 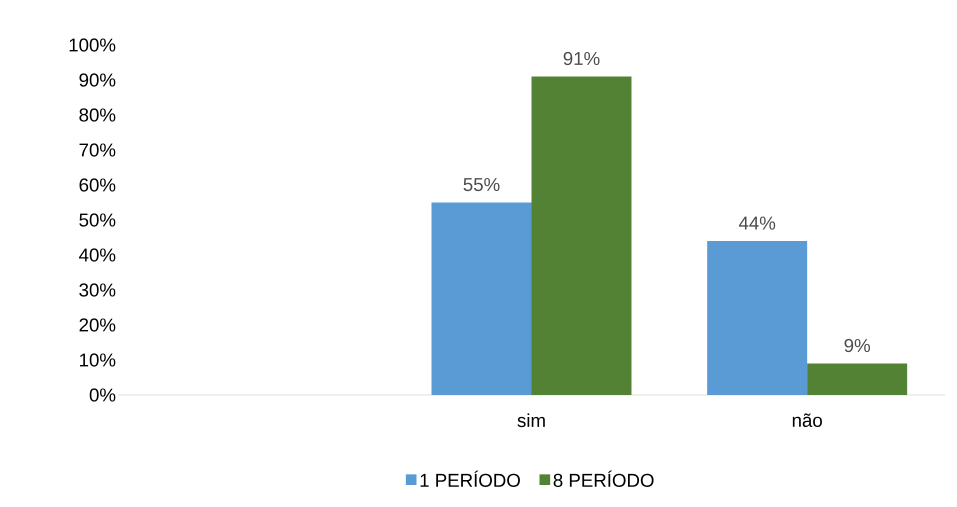 What do you see at coordinates (97, 115) in the screenshot?
I see `y-tick-label: 80%` at bounding box center [97, 115].